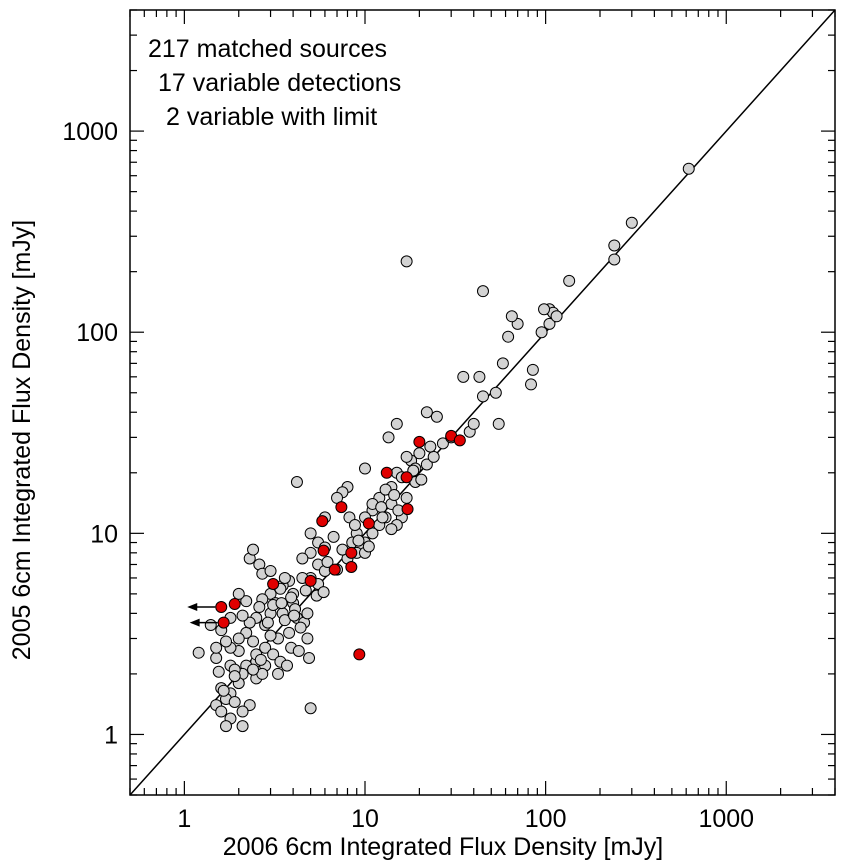 Image resolution: width=852 pixels, height=863 pixels. What do you see at coordinates (546, 819) in the screenshot?
I see `x-tick-label: 100` at bounding box center [546, 819].